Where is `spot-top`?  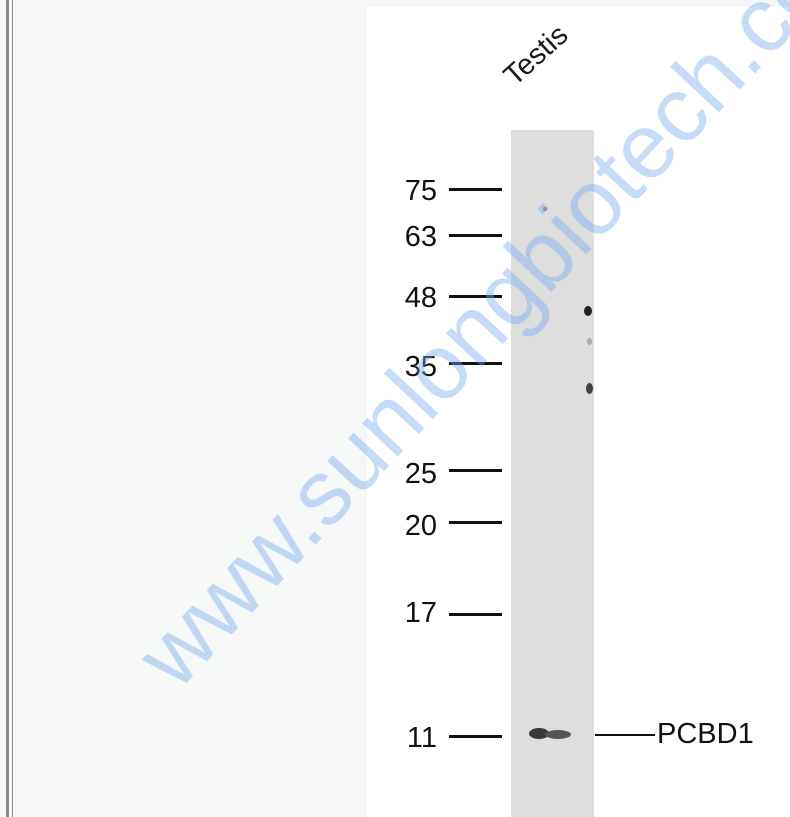
spot-top is located at coordinates (545, 209).